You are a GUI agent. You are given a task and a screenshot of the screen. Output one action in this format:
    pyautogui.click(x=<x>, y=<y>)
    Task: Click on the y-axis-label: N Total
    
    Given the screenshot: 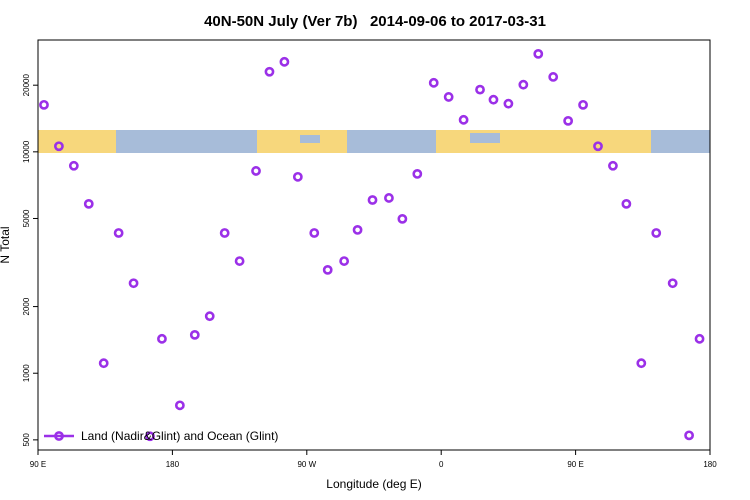 What is the action you would take?
    pyautogui.click(x=6, y=244)
    